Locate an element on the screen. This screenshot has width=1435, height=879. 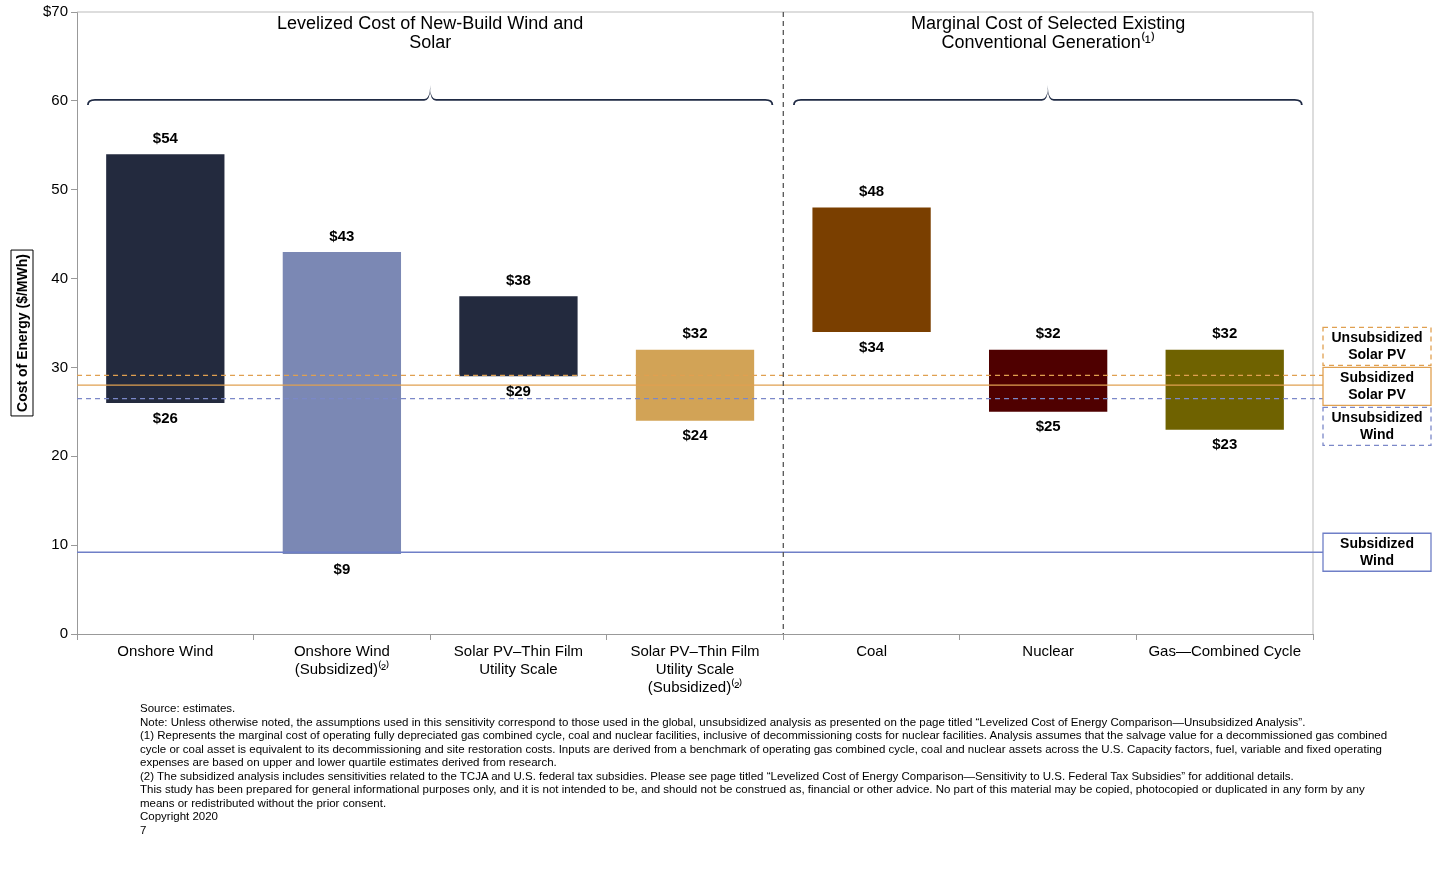
y-tick-label: 60 is located at coordinates (60, 99).